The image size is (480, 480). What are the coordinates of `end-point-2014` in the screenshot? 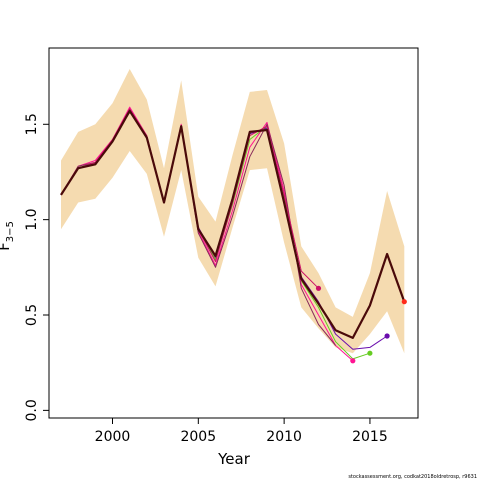 It's located at (353, 361).